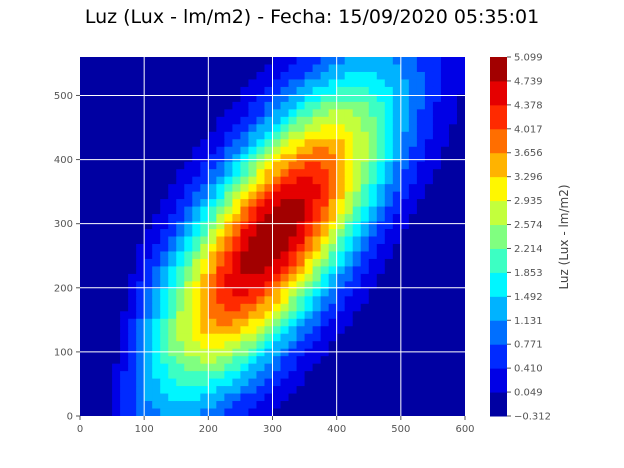  Describe the element at coordinates (498, 284) in the screenshot. I see `colorbar-segment` at that location.